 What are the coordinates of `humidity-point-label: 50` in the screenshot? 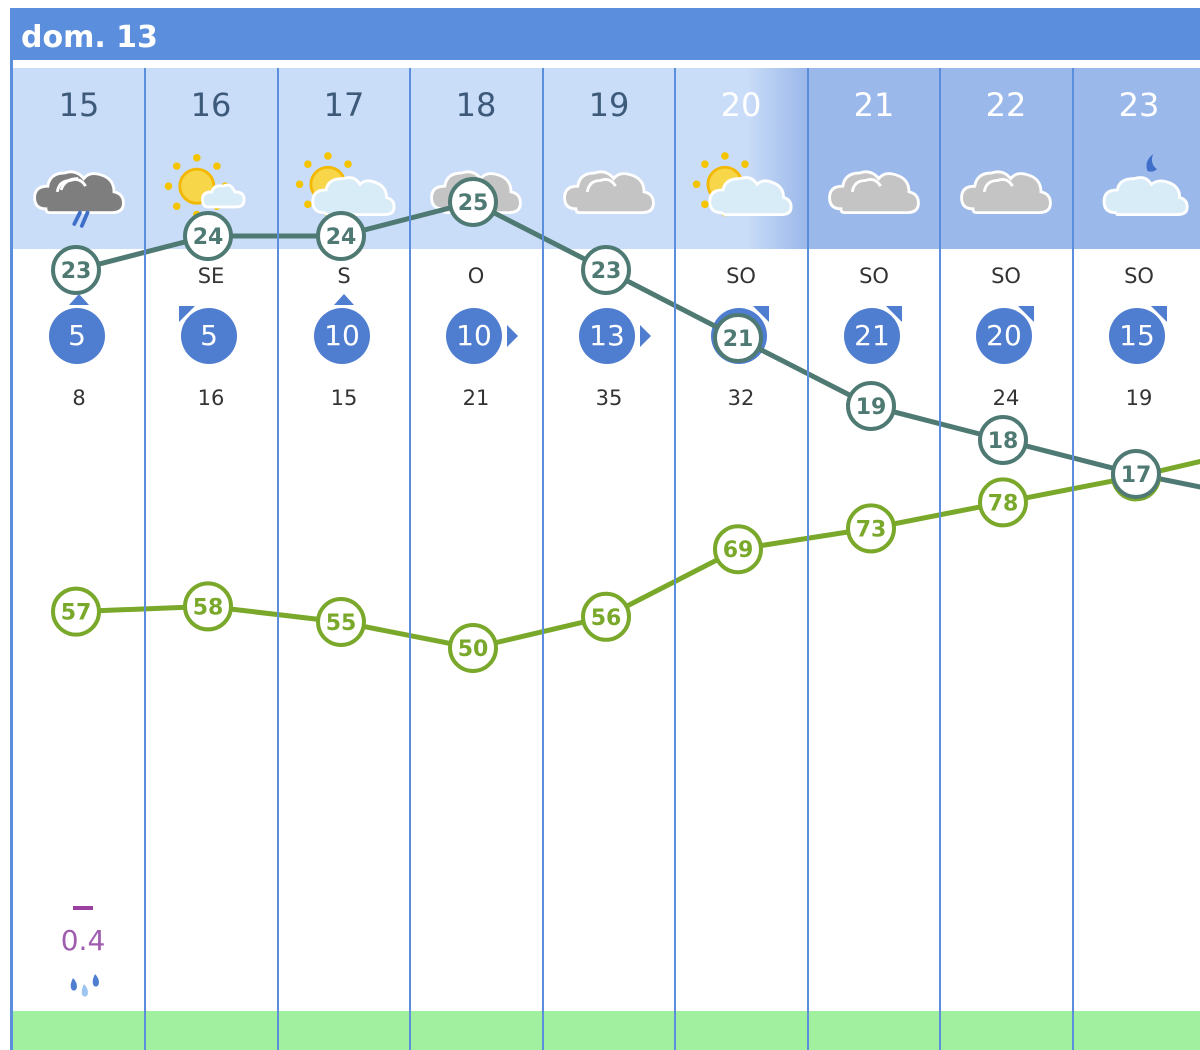 It's located at (473, 649).